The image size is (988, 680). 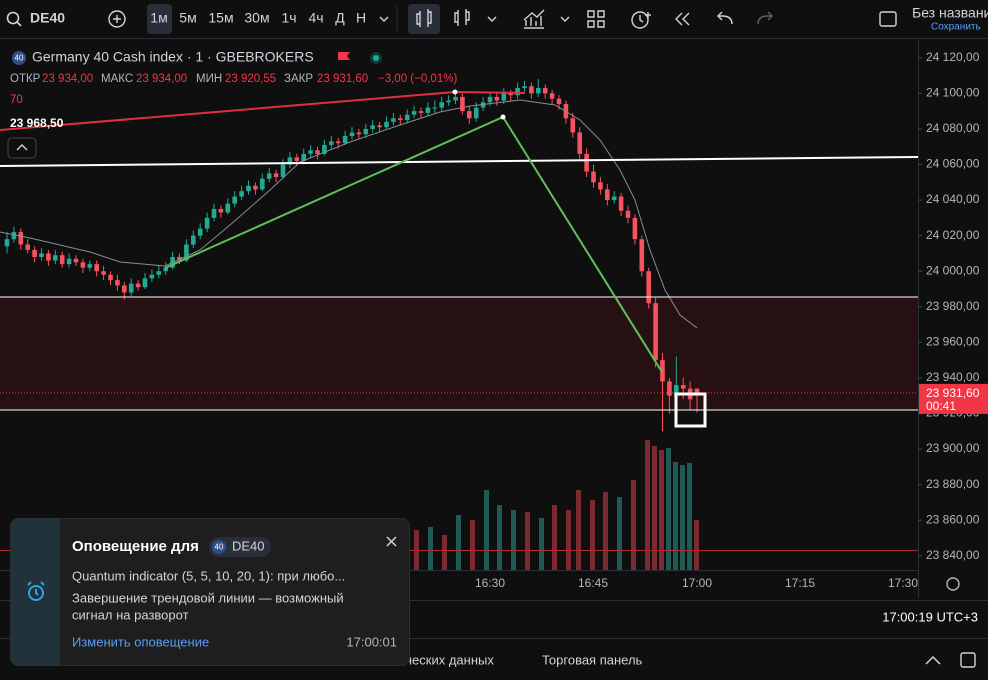 I want to click on last-price-box, so click(x=953, y=398).